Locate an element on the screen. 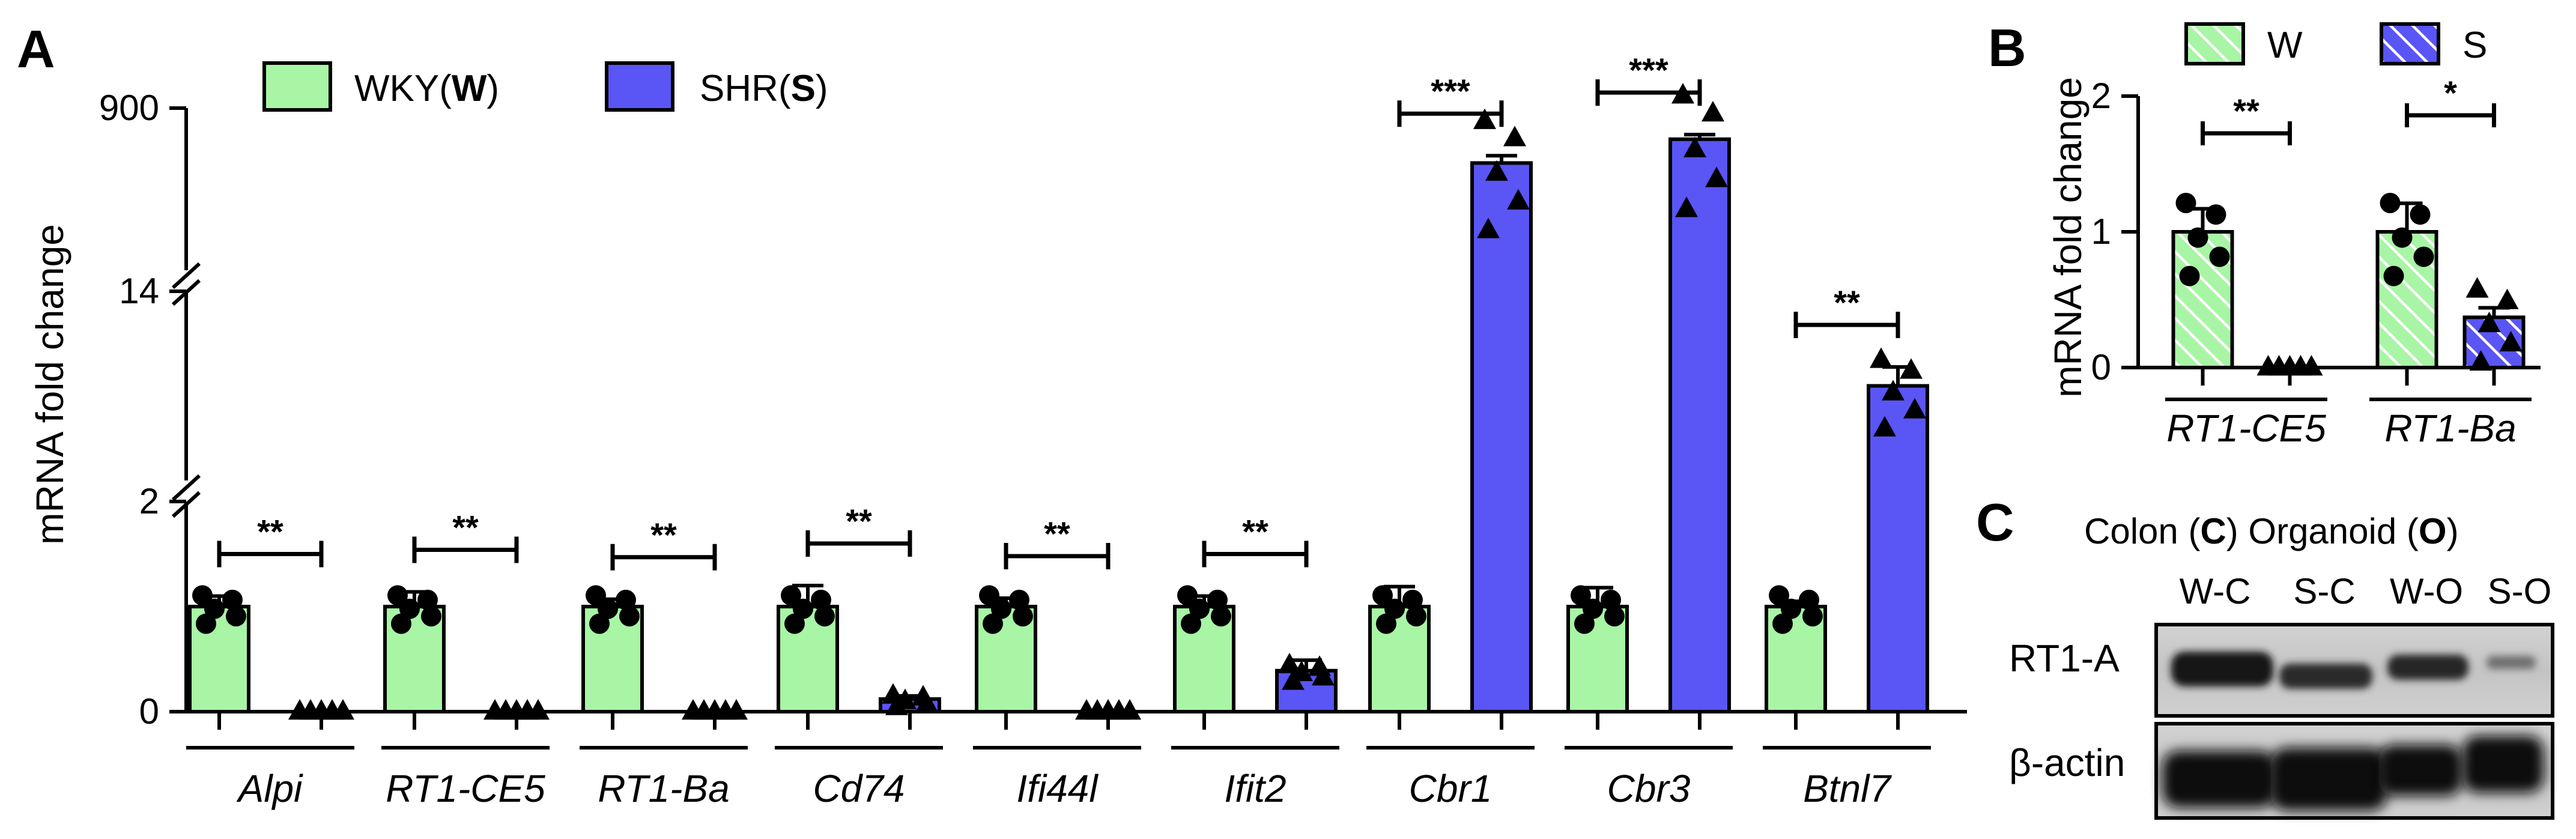  blot-row-label: β-actin is located at coordinates (2067, 762).